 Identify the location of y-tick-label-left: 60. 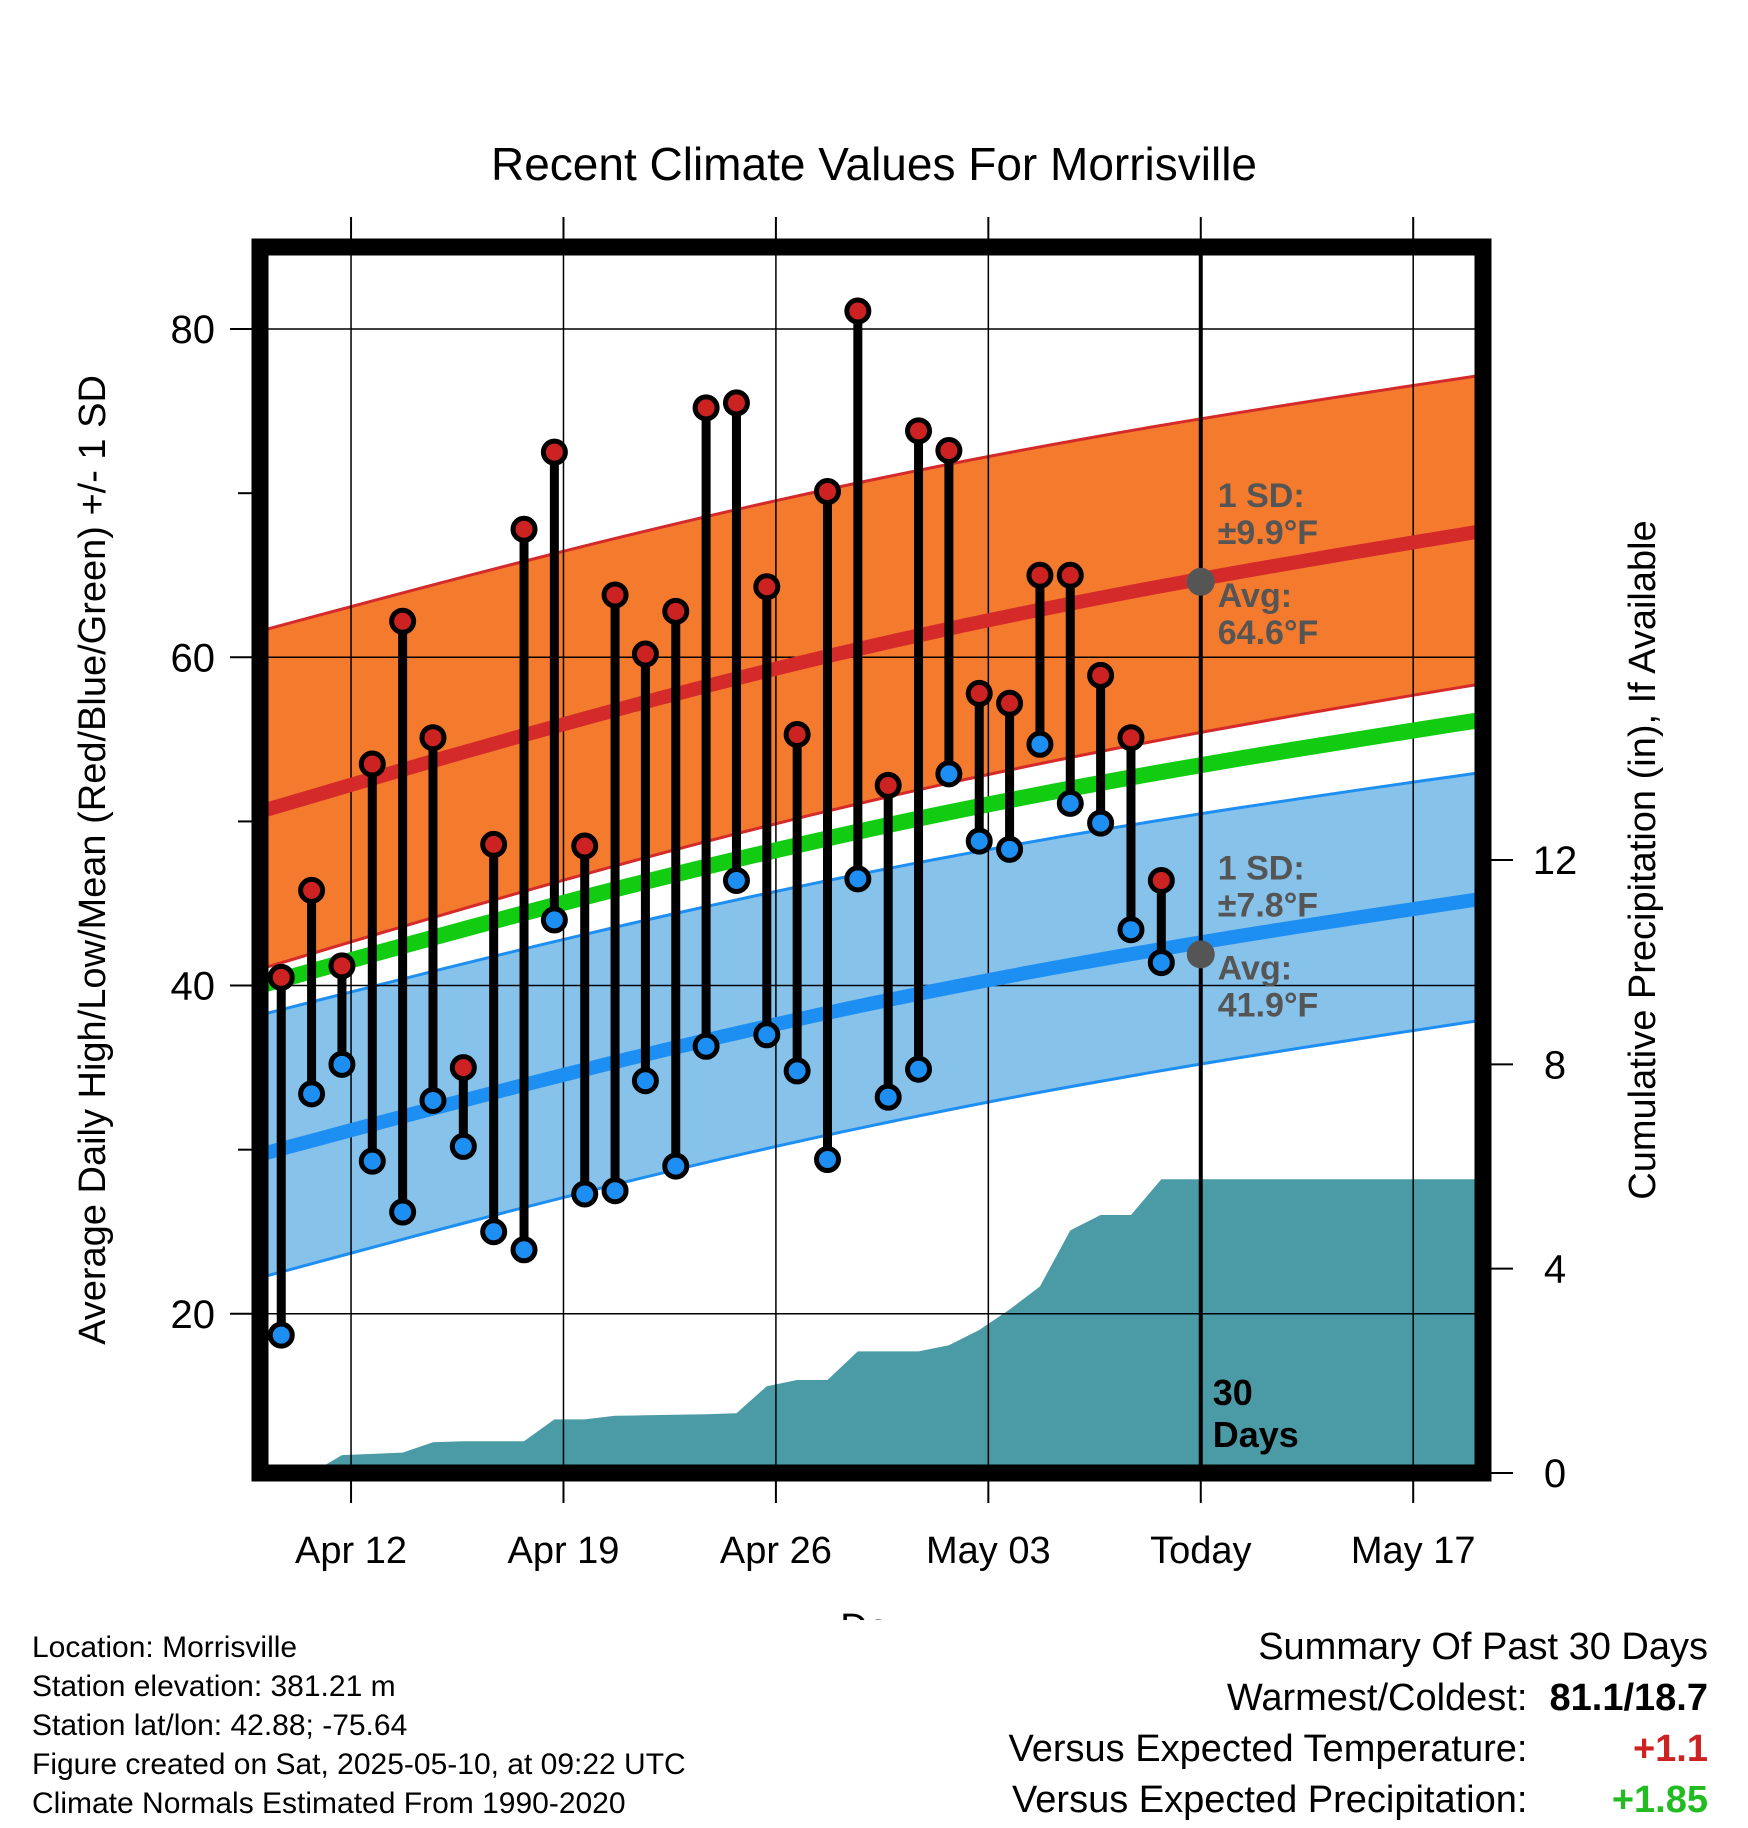
(193, 658).